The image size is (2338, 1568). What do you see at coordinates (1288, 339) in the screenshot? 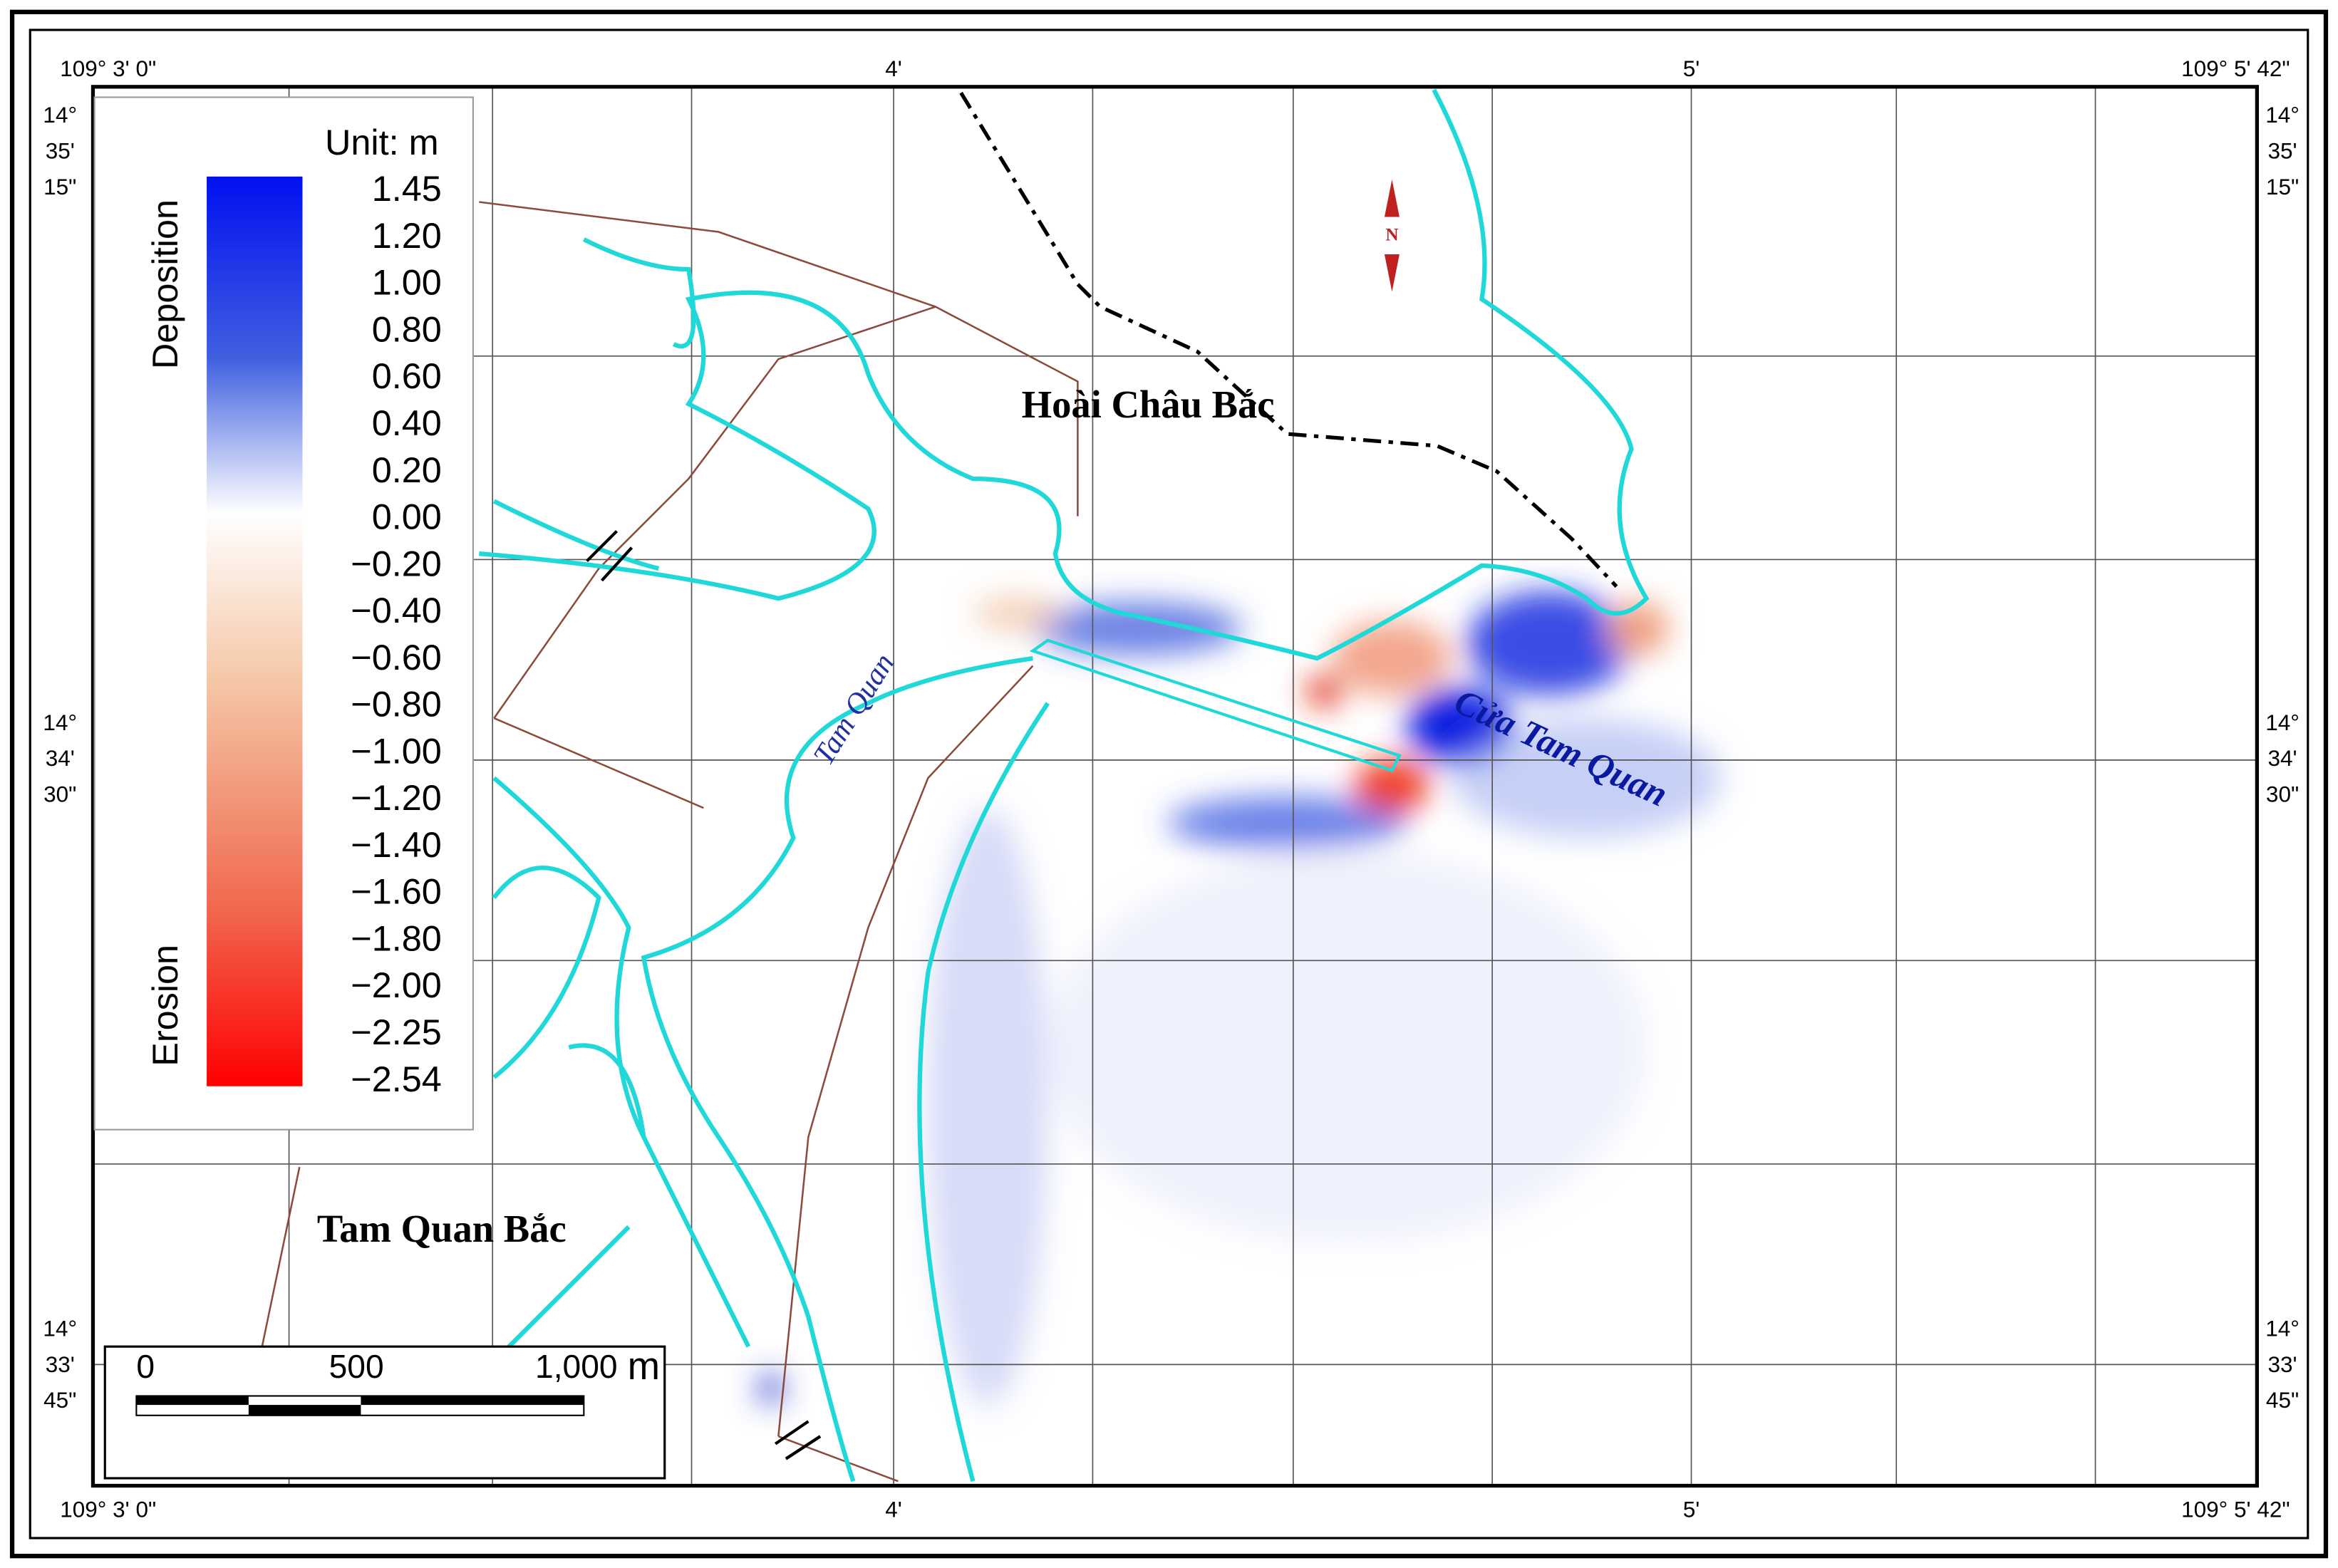
I see `boundary-line` at bounding box center [1288, 339].